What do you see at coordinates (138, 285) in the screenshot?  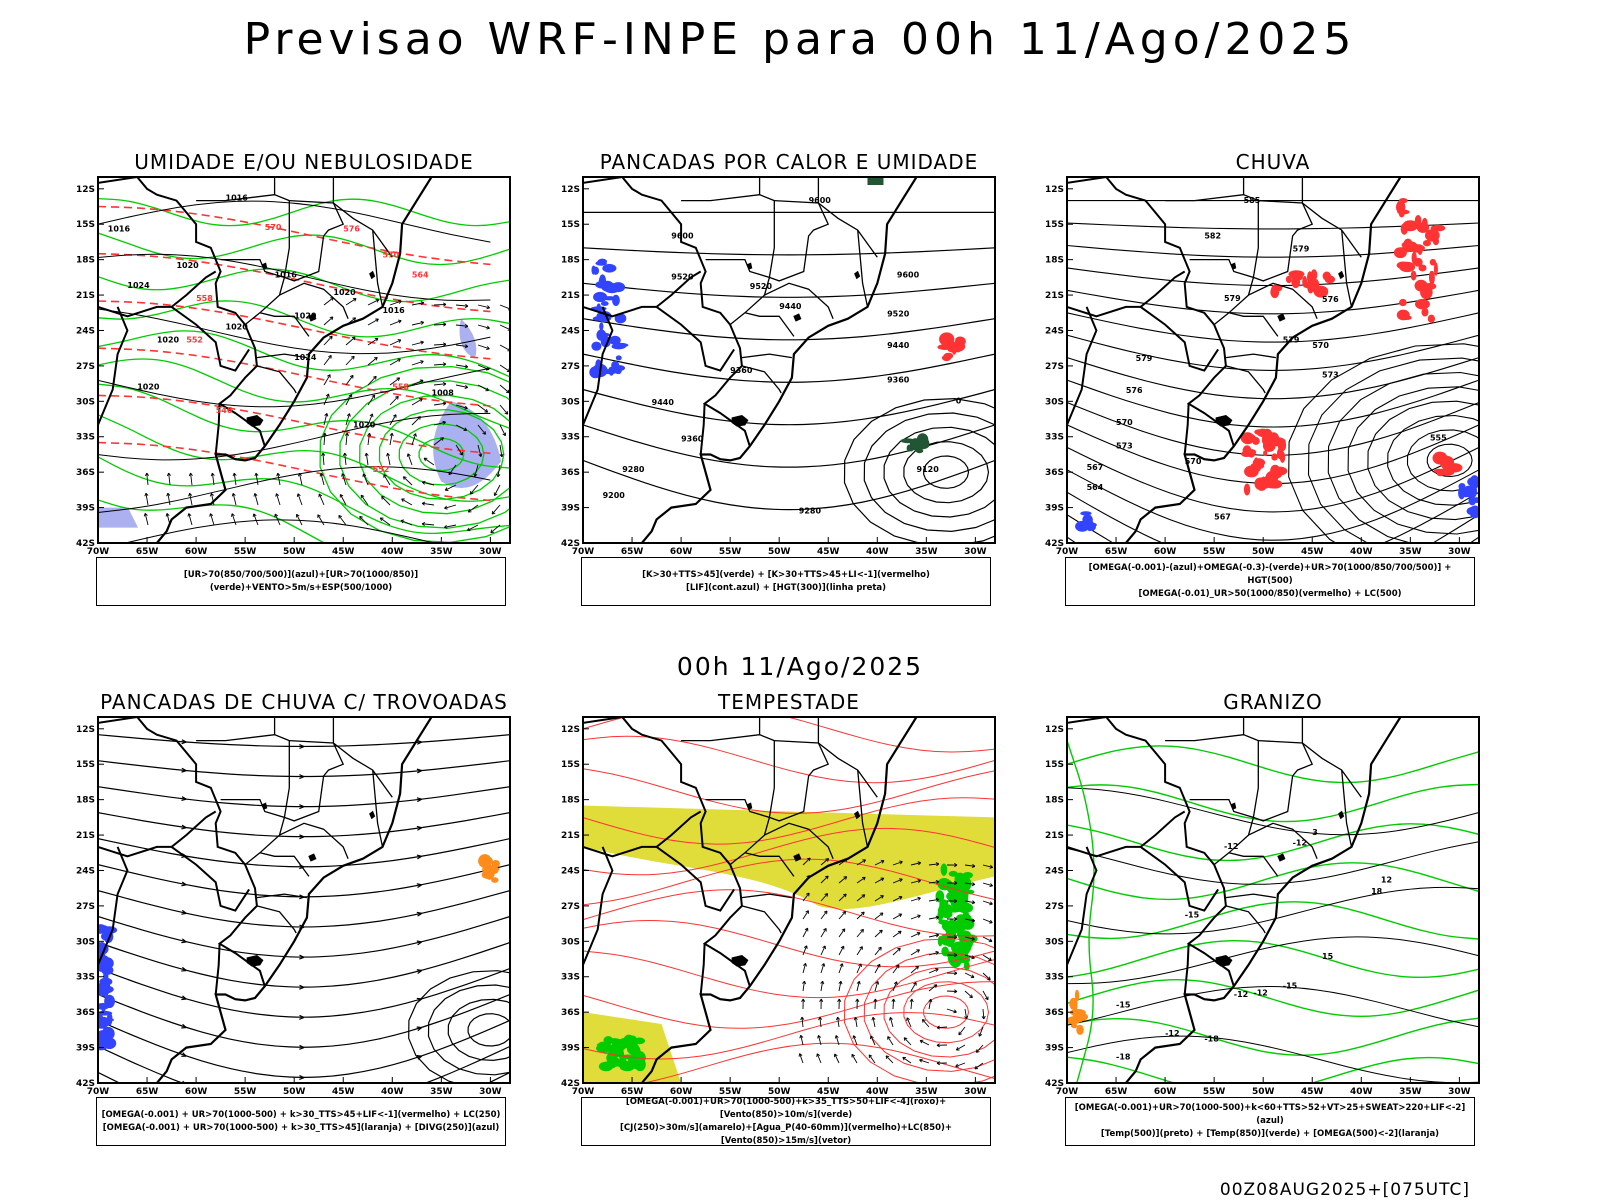 I see `isoline-label: 1024` at bounding box center [138, 285].